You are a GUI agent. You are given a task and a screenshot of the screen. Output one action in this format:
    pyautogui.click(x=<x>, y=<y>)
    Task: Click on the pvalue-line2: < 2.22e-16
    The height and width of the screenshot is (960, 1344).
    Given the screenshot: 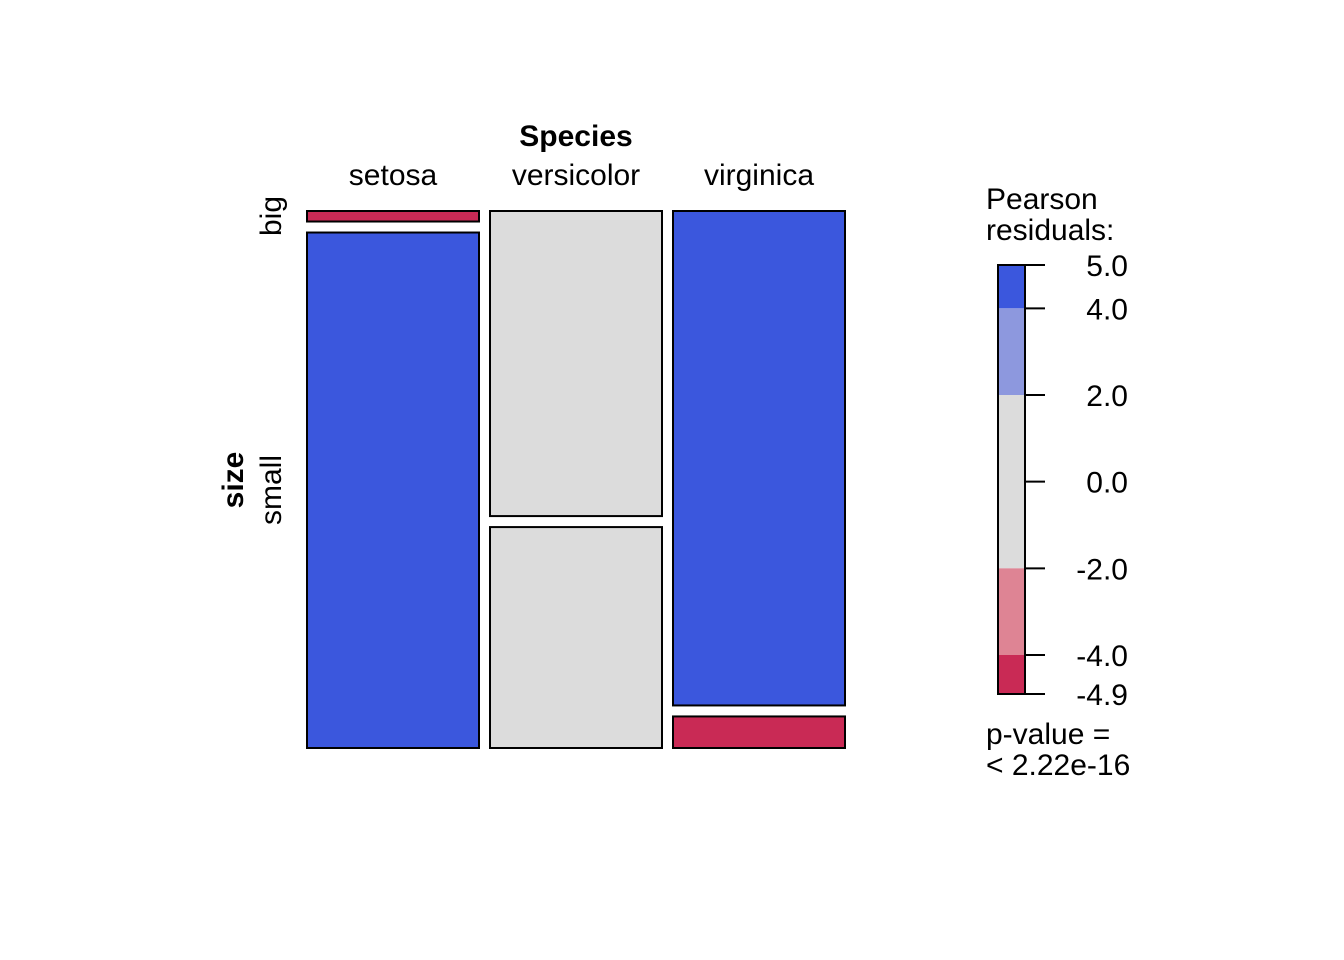 What is the action you would take?
    pyautogui.click(x=1058, y=765)
    